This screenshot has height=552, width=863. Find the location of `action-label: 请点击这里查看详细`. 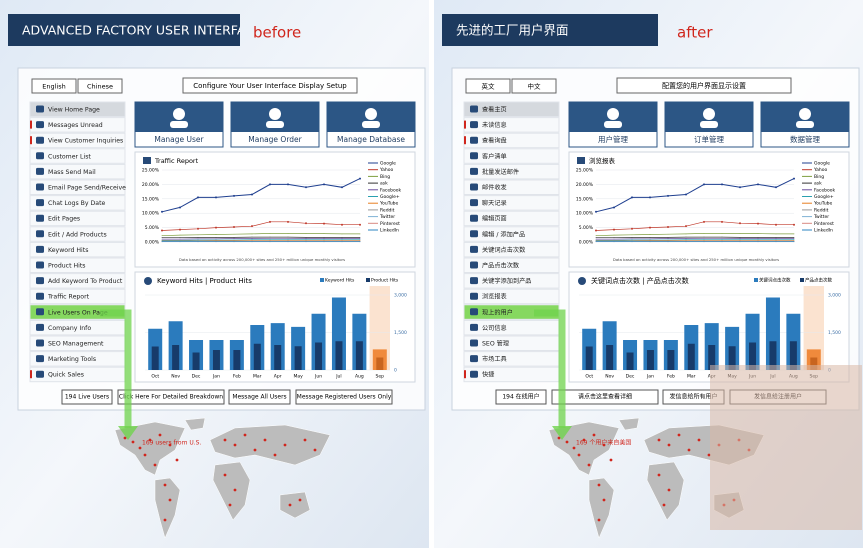

action-label: 请点击这里查看详细 is located at coordinates (605, 397).